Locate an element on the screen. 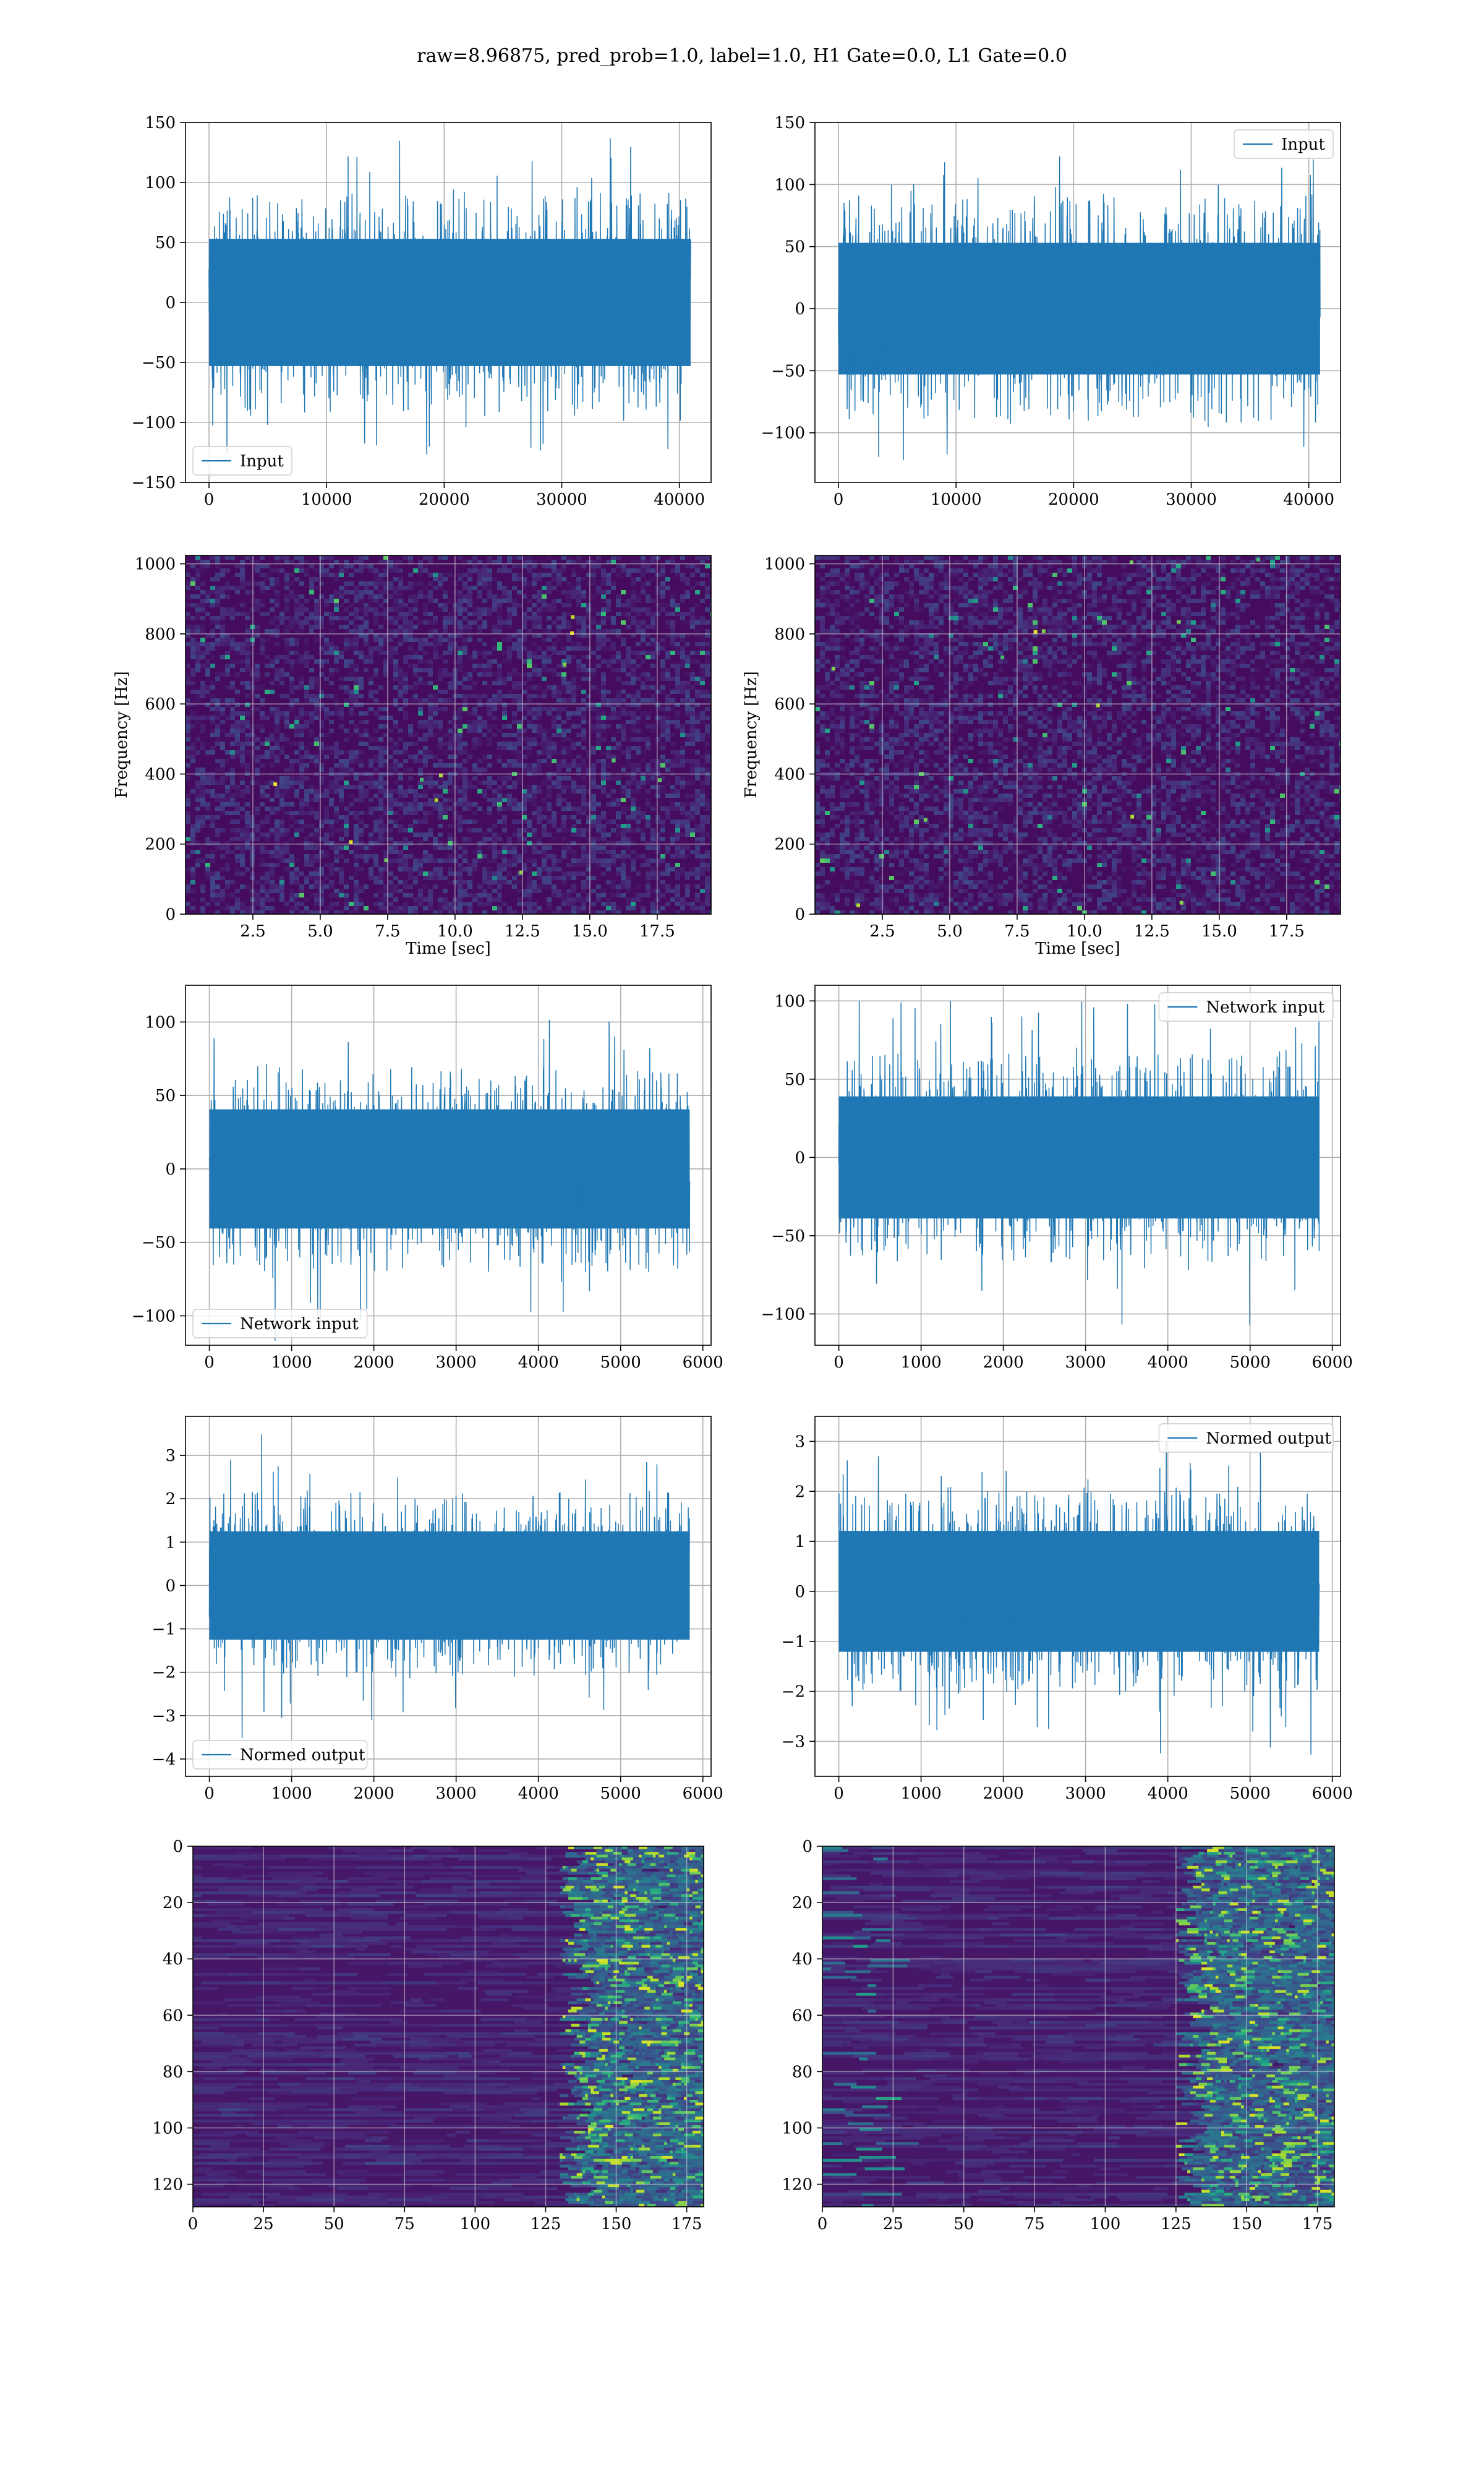 Image resolution: width=1484 pixels, height=2474 pixels. heatmap-hot-pixel is located at coordinates (275, 784).